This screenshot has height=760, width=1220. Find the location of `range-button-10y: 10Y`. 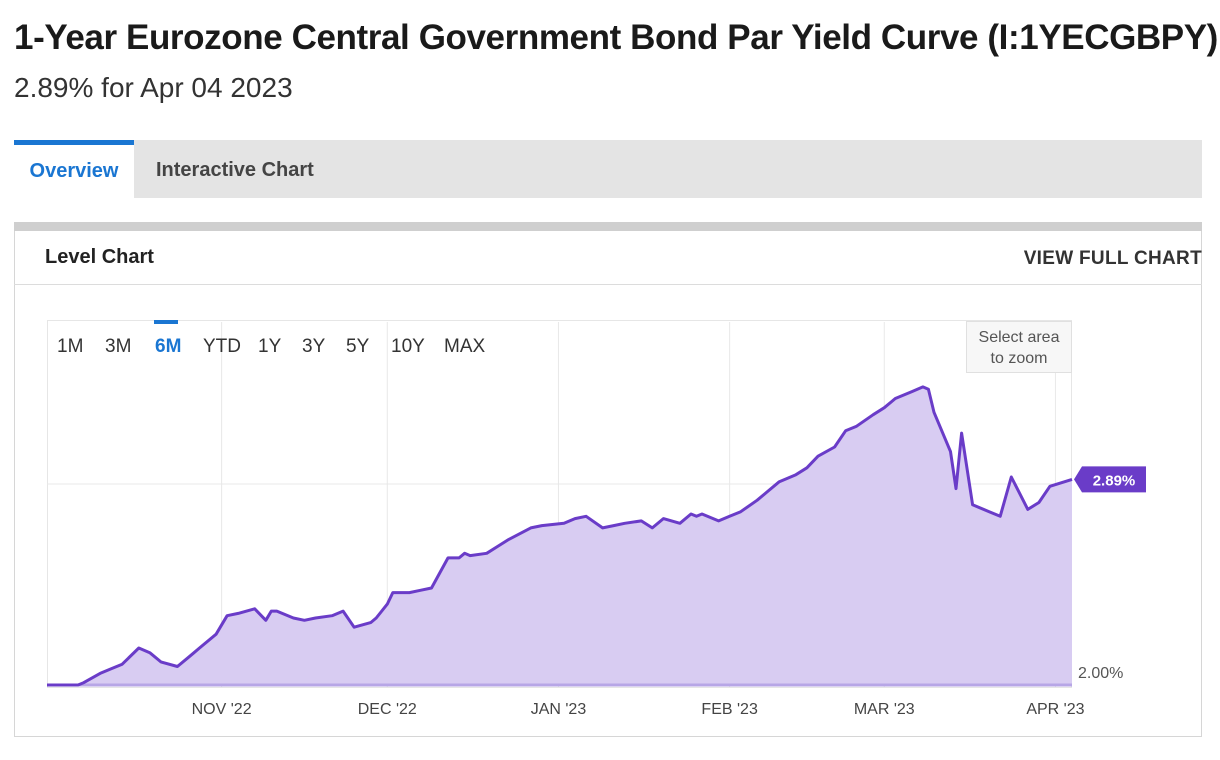

range-button-10y: 10Y is located at coordinates (408, 346).